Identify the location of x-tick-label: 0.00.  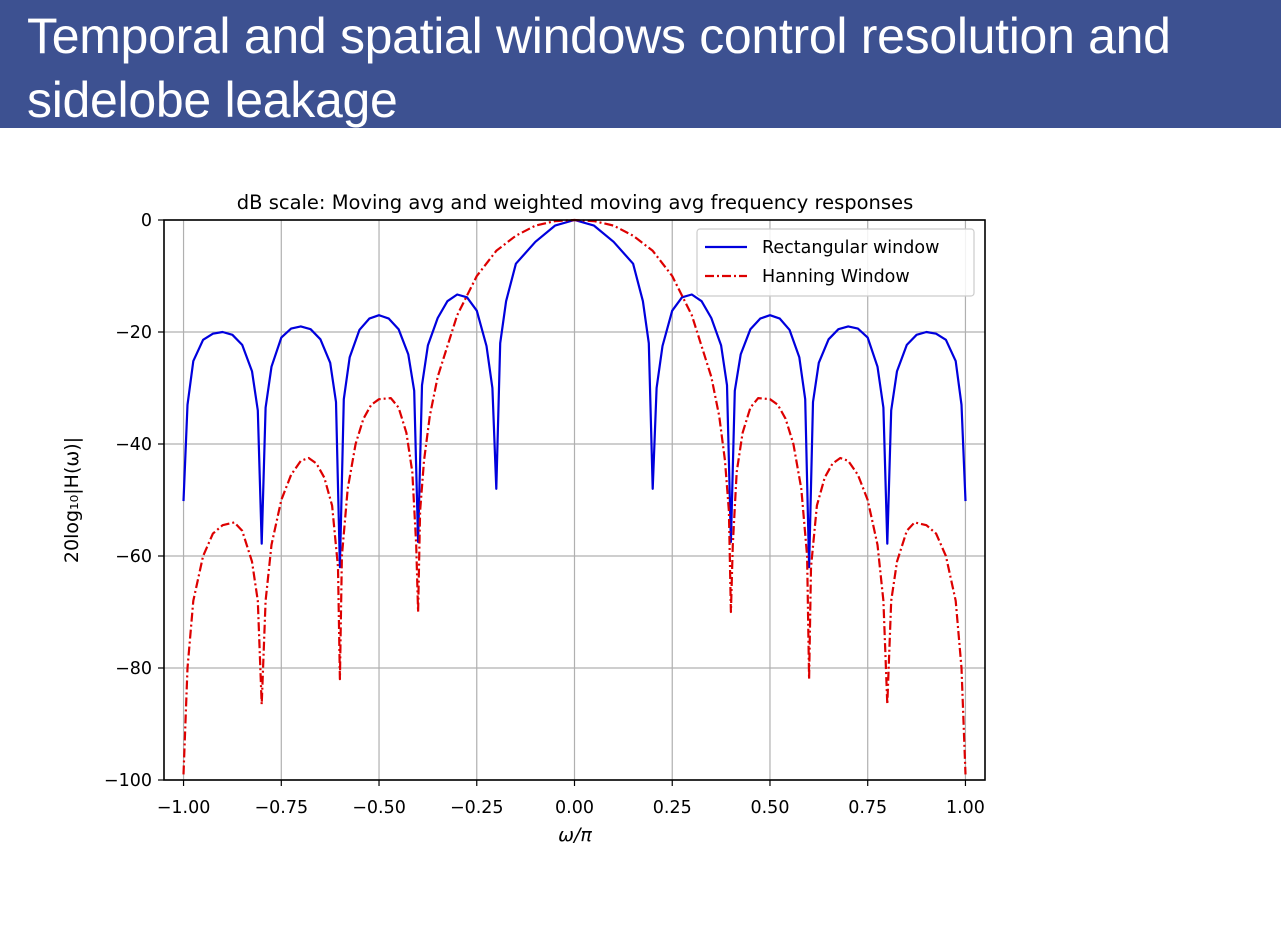
(574, 808).